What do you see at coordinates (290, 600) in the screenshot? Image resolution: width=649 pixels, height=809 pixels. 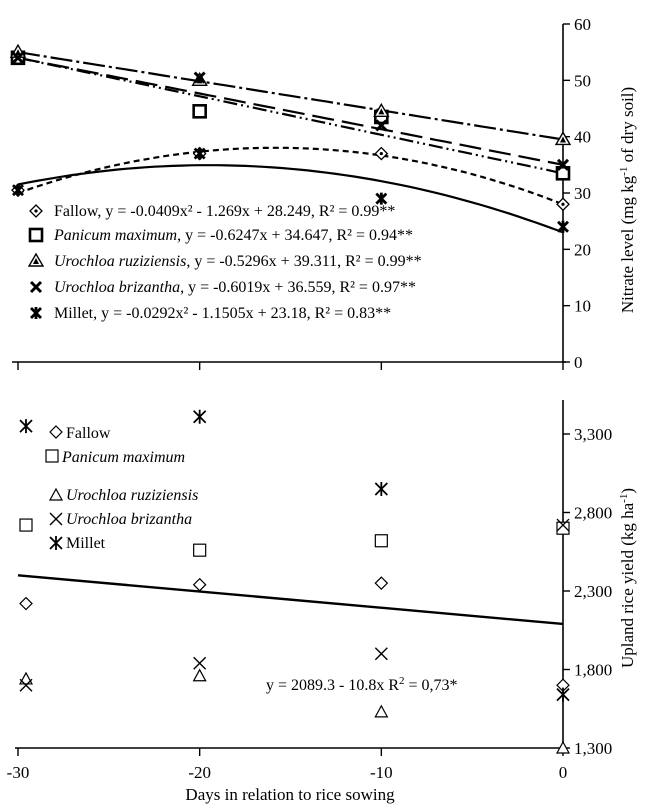 I see `bottom-regression-line` at bounding box center [290, 600].